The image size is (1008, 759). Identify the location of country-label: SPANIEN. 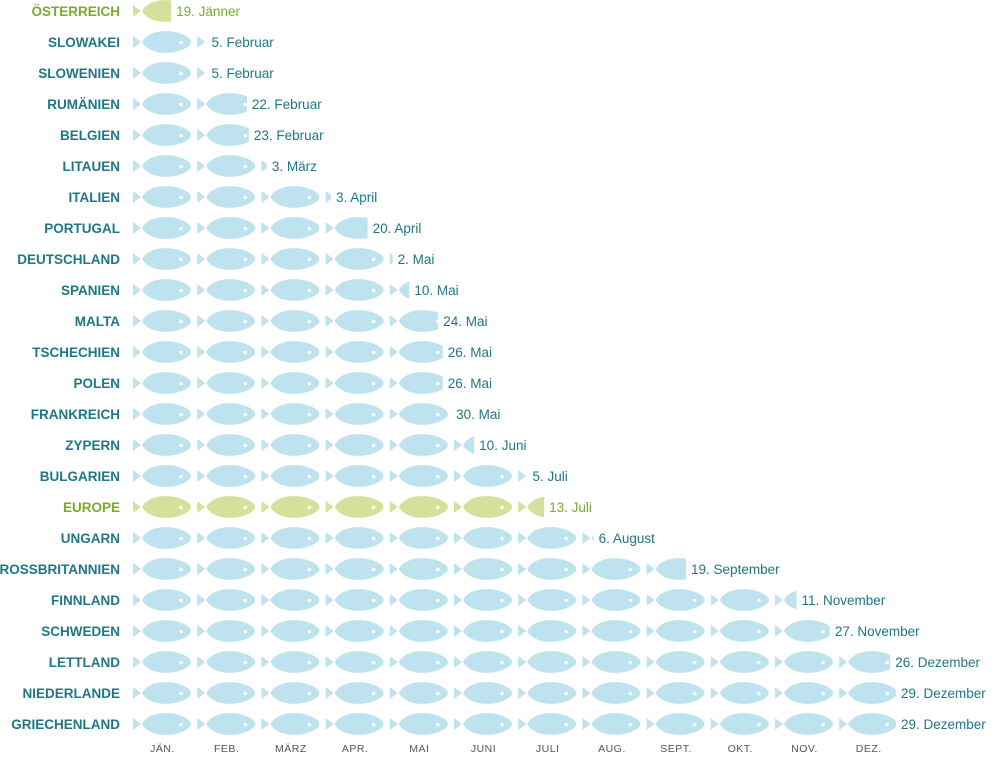
(90, 290).